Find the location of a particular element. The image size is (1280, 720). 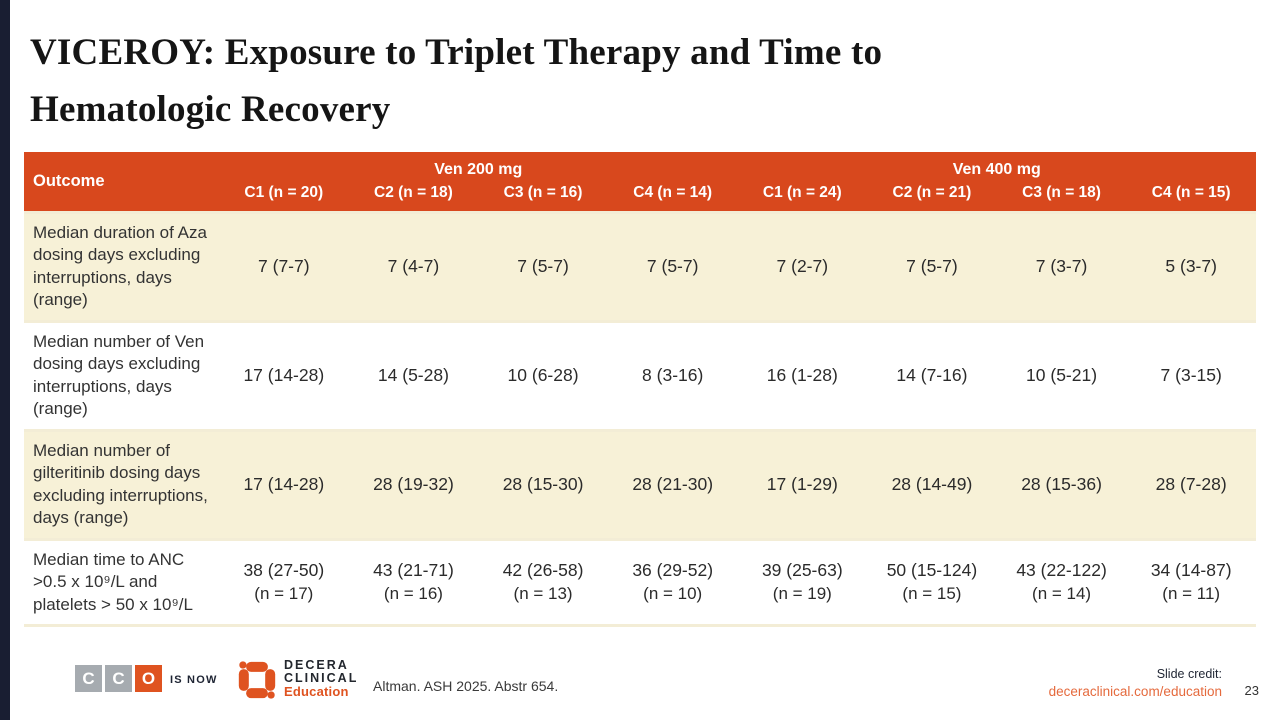

table-cell: 28 (15-36) is located at coordinates (1062, 484).